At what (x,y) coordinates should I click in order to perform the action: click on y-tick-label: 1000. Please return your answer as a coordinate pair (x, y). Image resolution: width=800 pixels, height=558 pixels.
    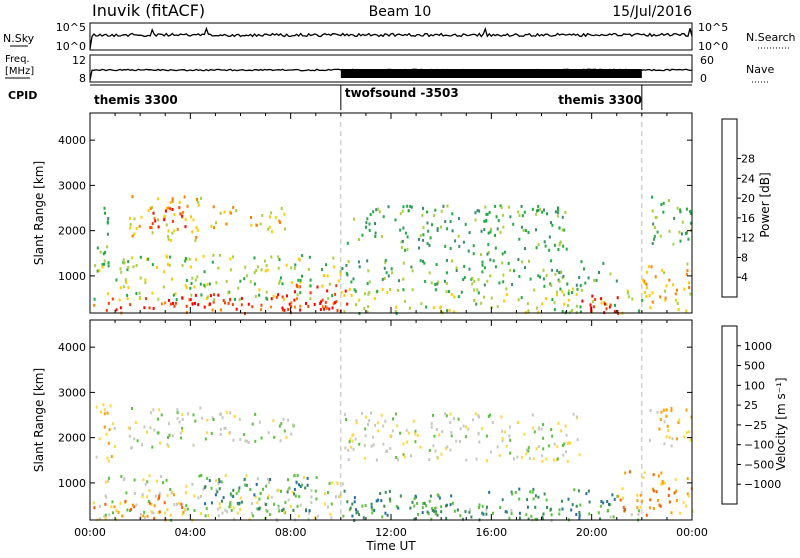
    Looking at the image, I should click on (72, 483).